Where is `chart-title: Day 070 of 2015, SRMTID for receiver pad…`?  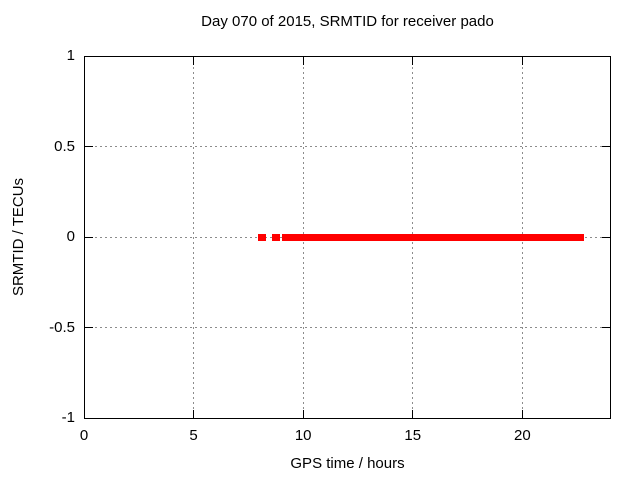 chart-title: Day 070 of 2015, SRMTID for receiver pad… is located at coordinates (347, 21).